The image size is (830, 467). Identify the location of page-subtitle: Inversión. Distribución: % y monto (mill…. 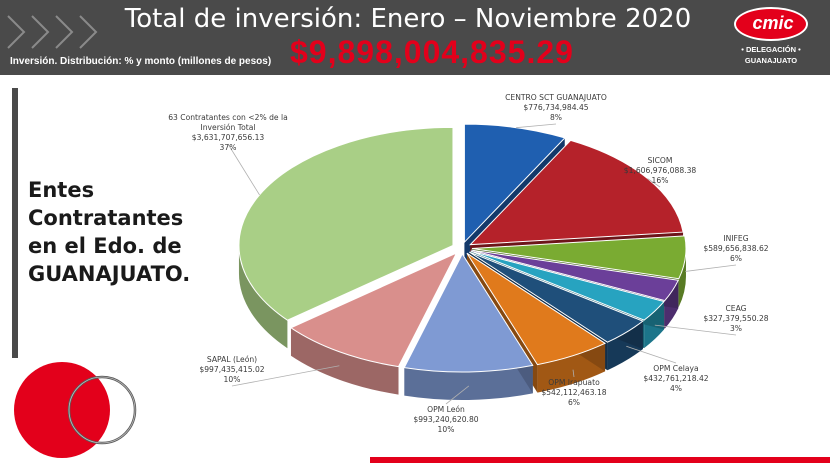
(141, 61).